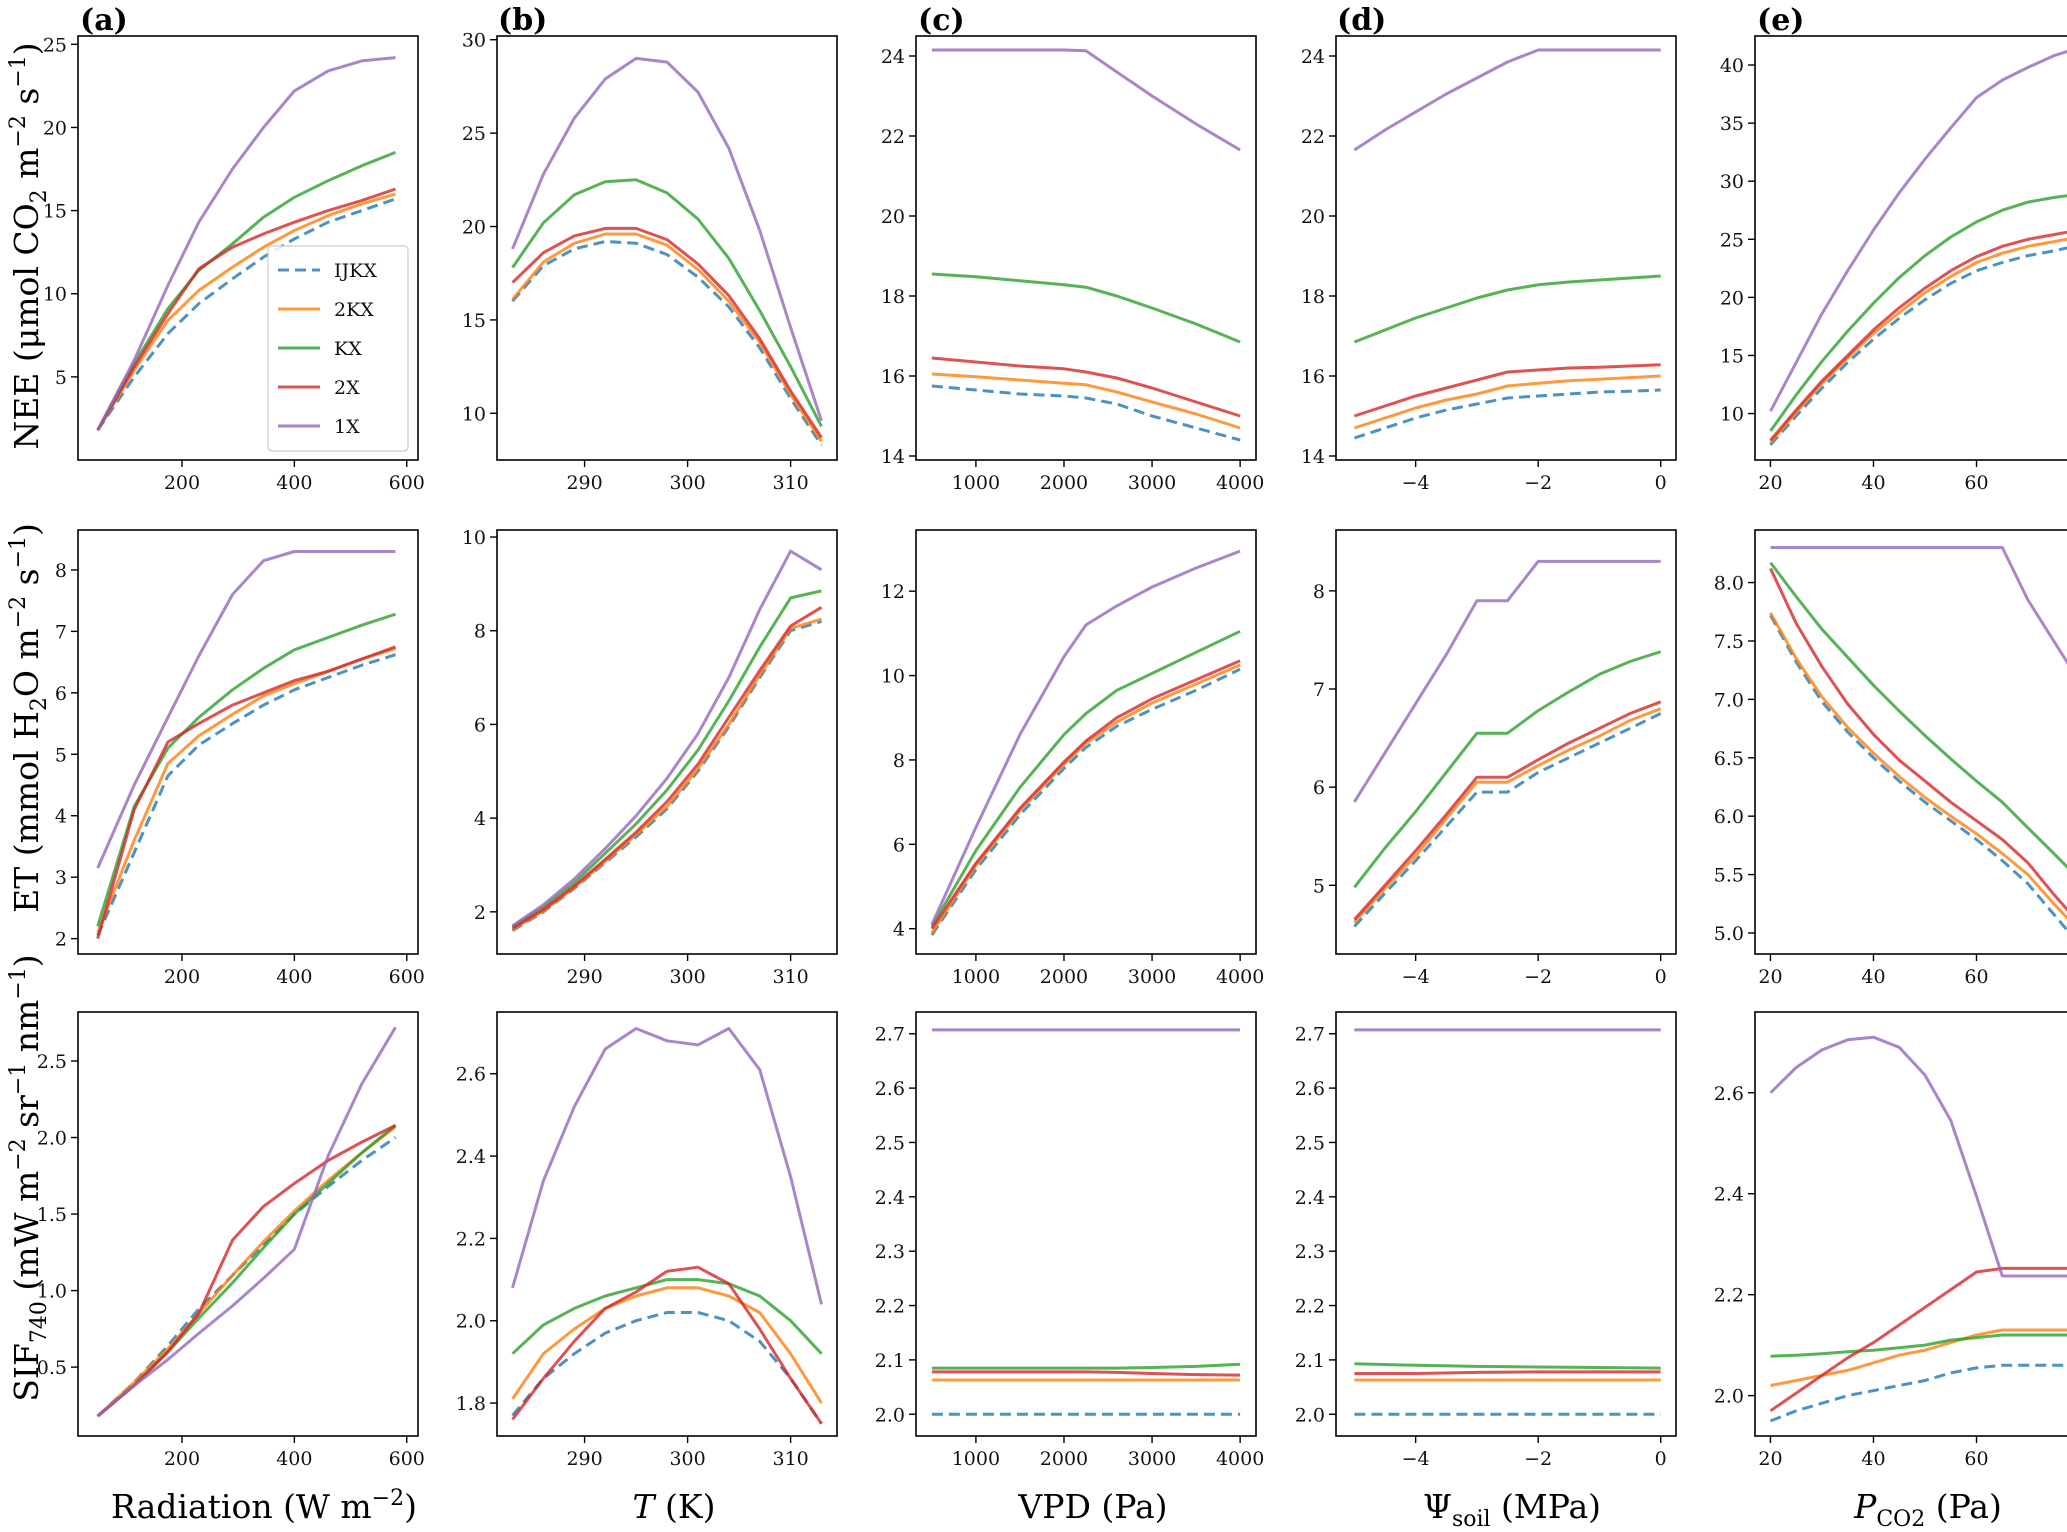 The width and height of the screenshot is (2067, 1532). Describe the element at coordinates (1729, 700) in the screenshot. I see `y-tick-label: 7.0` at that location.